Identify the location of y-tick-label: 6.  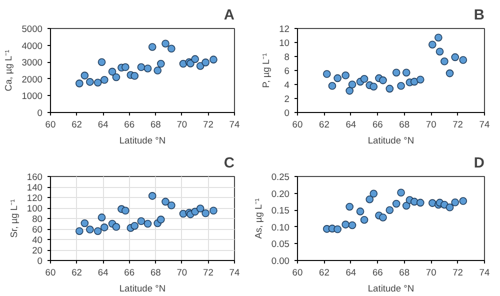
(287, 71).